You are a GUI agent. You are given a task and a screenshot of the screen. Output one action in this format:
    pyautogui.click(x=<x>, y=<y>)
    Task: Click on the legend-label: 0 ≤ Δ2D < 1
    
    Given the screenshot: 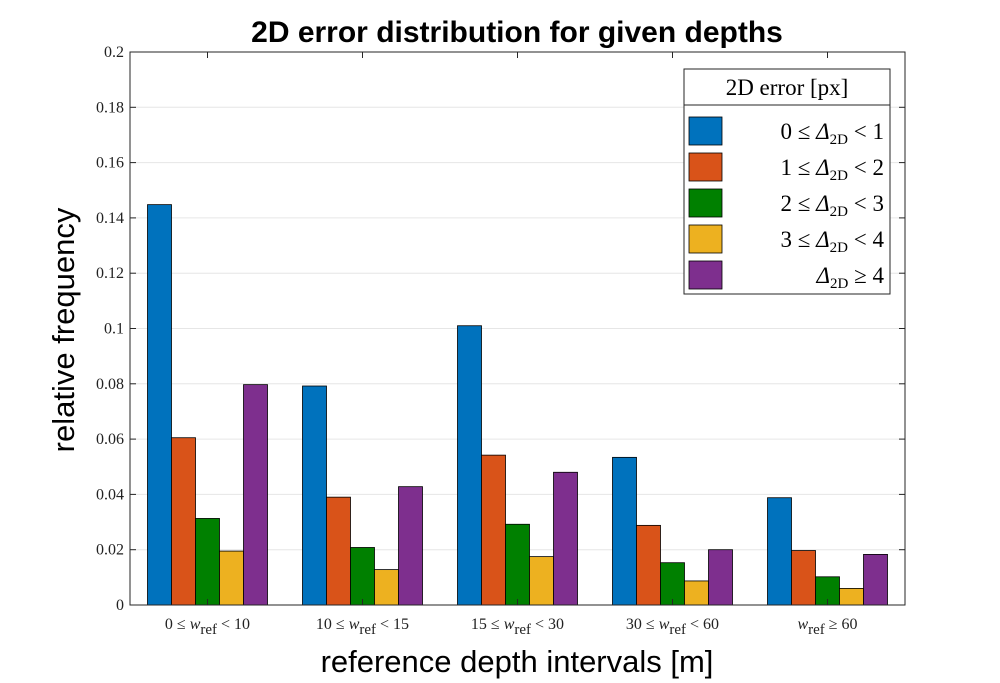 What is the action you would take?
    pyautogui.click(x=832, y=133)
    